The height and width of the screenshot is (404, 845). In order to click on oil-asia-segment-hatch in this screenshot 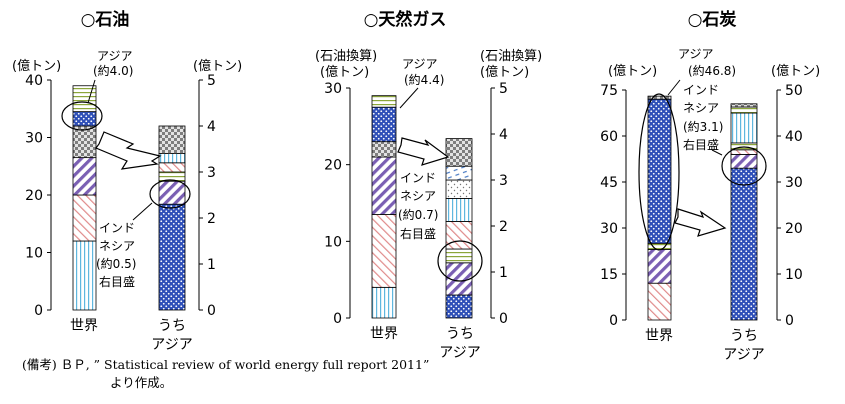, I will do `click(172, 192)`.